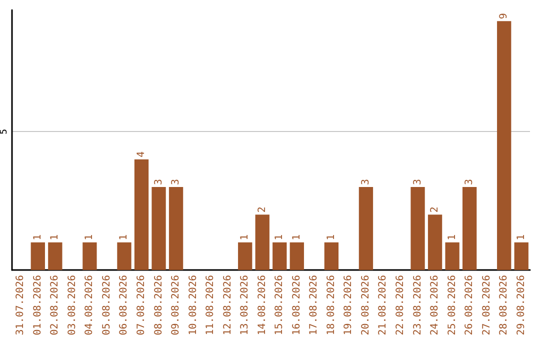 This screenshot has height=340, width=540. I want to click on x-tick-label: 15.08.2026, so click(280, 305).